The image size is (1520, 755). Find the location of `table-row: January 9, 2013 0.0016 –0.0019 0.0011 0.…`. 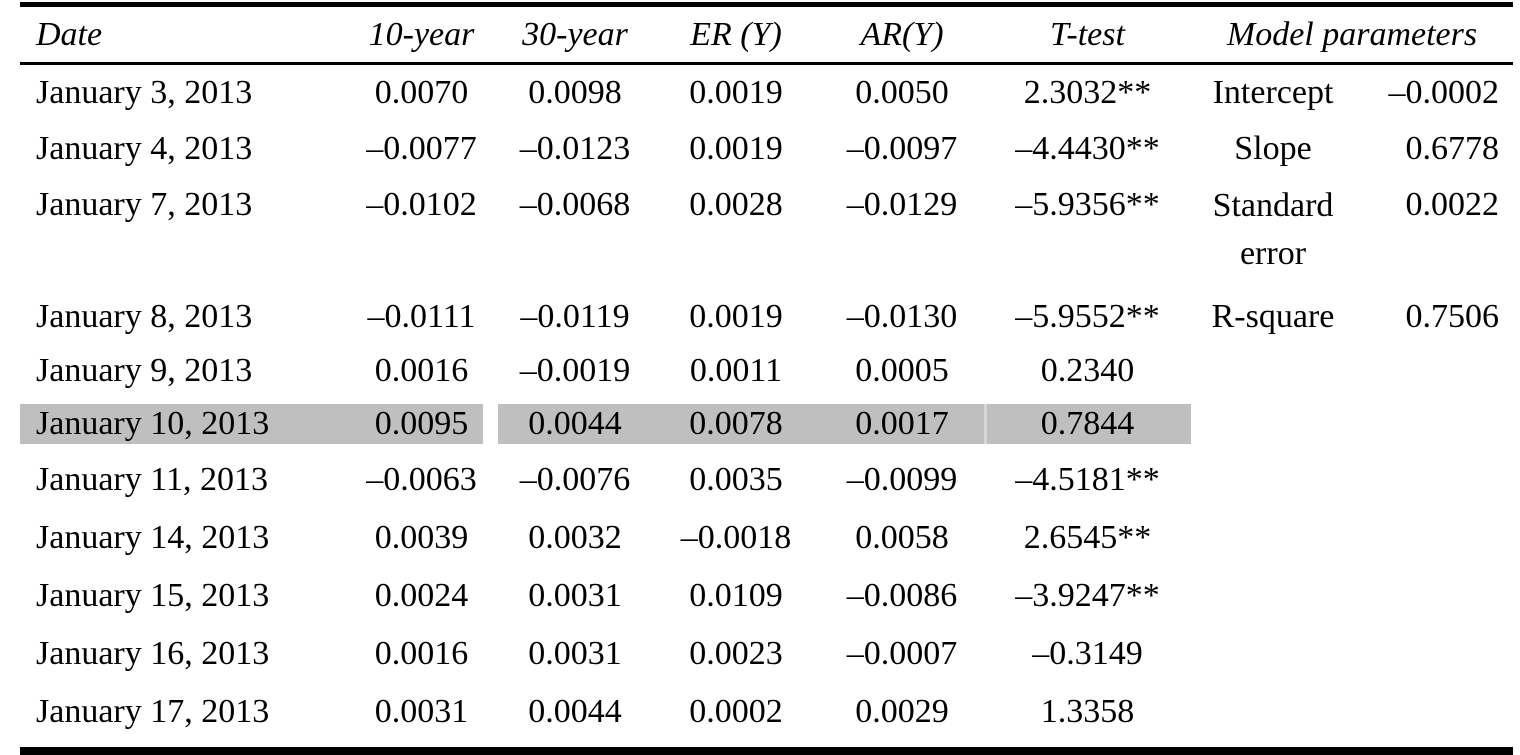

table-row: January 9, 2013 0.0016 –0.0019 0.0011 0.… is located at coordinates (766, 371).